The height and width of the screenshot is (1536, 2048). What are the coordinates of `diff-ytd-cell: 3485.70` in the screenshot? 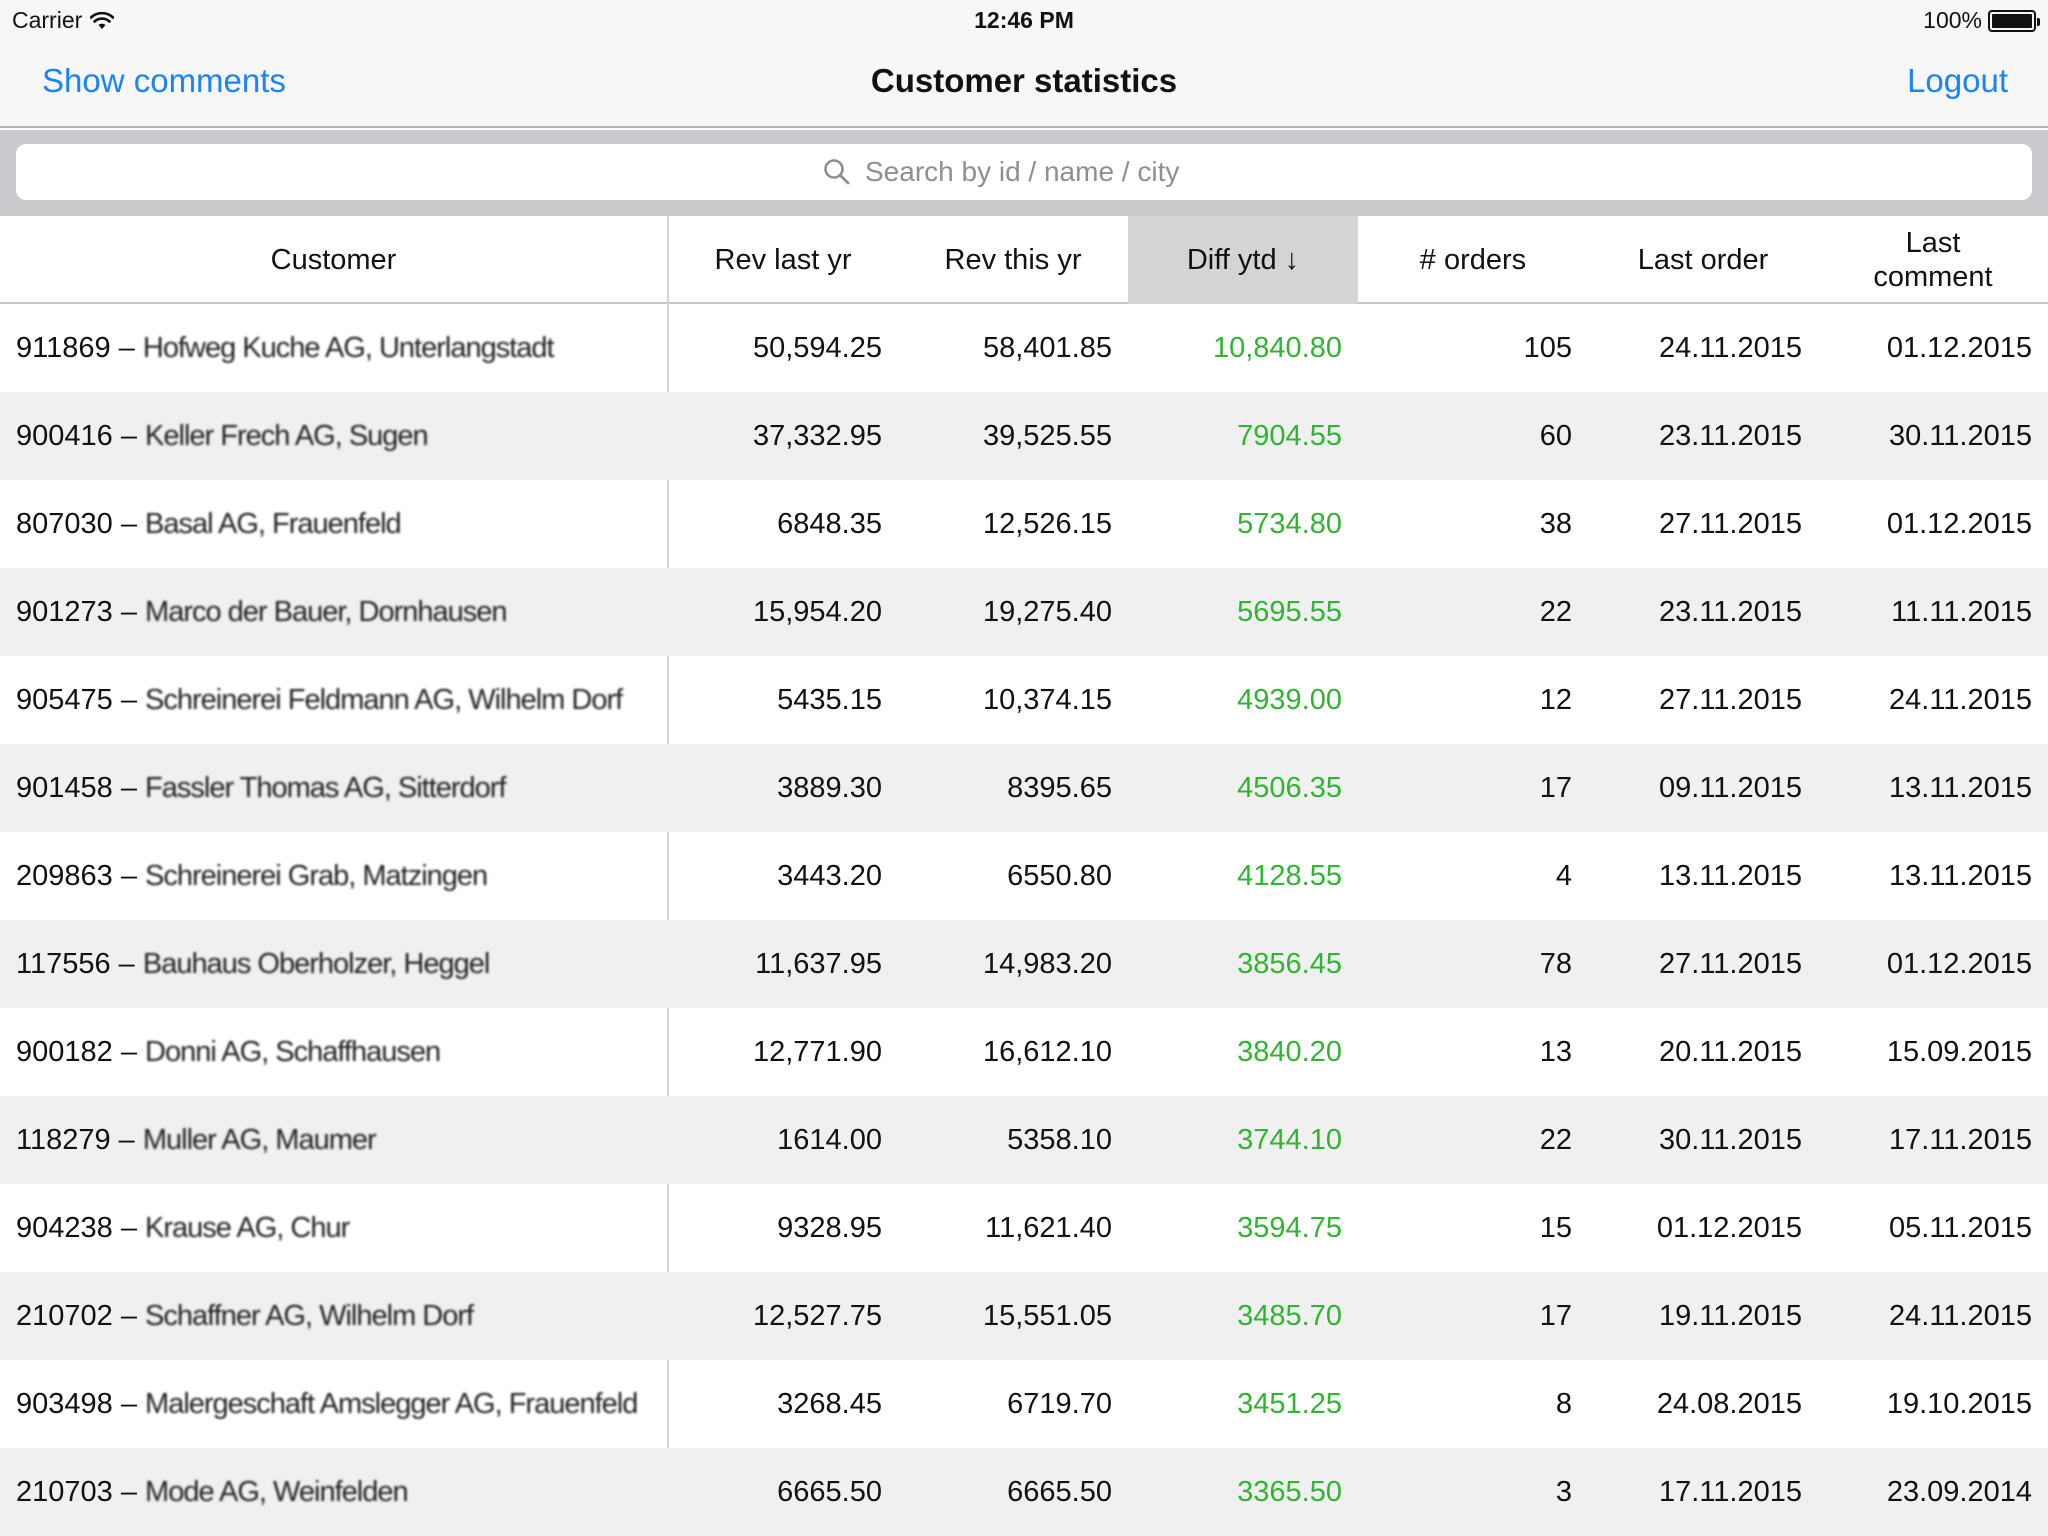 It's located at (1289, 1315).